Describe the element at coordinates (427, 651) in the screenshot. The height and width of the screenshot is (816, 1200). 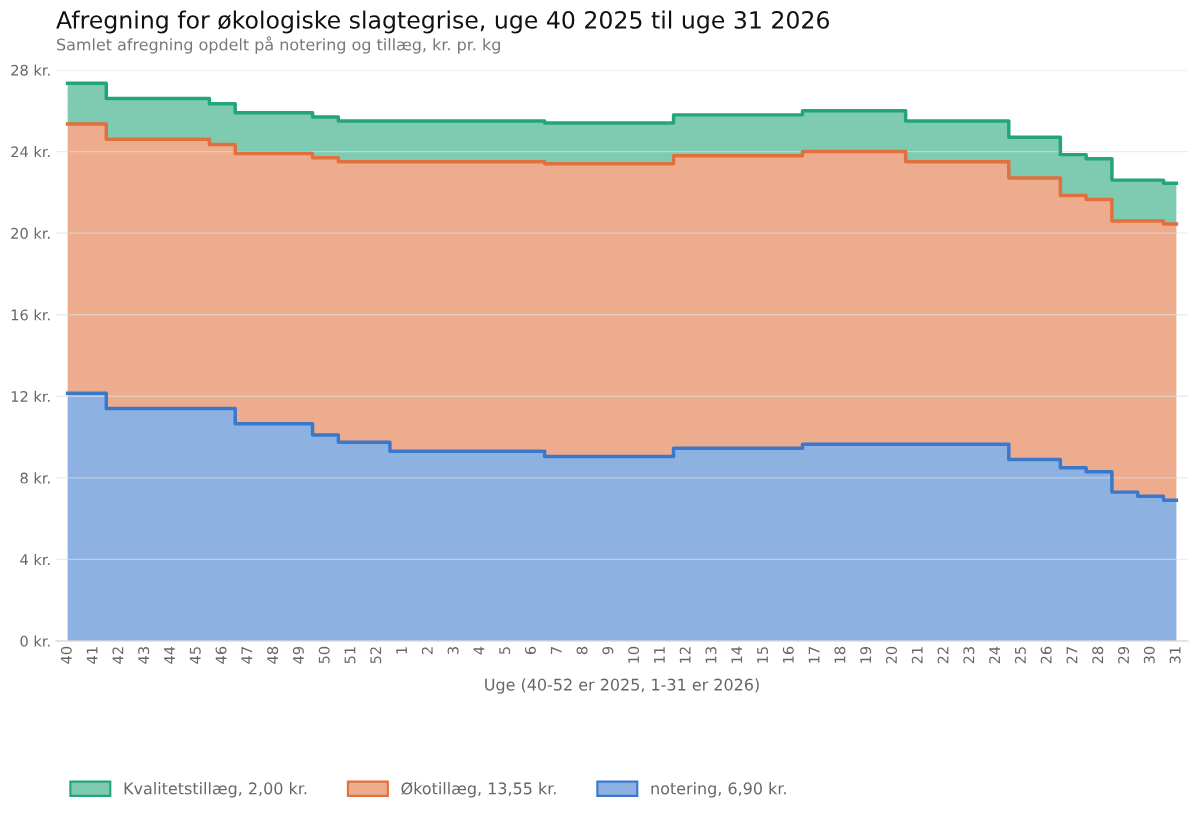
I see `x-tick-label: 2` at that location.